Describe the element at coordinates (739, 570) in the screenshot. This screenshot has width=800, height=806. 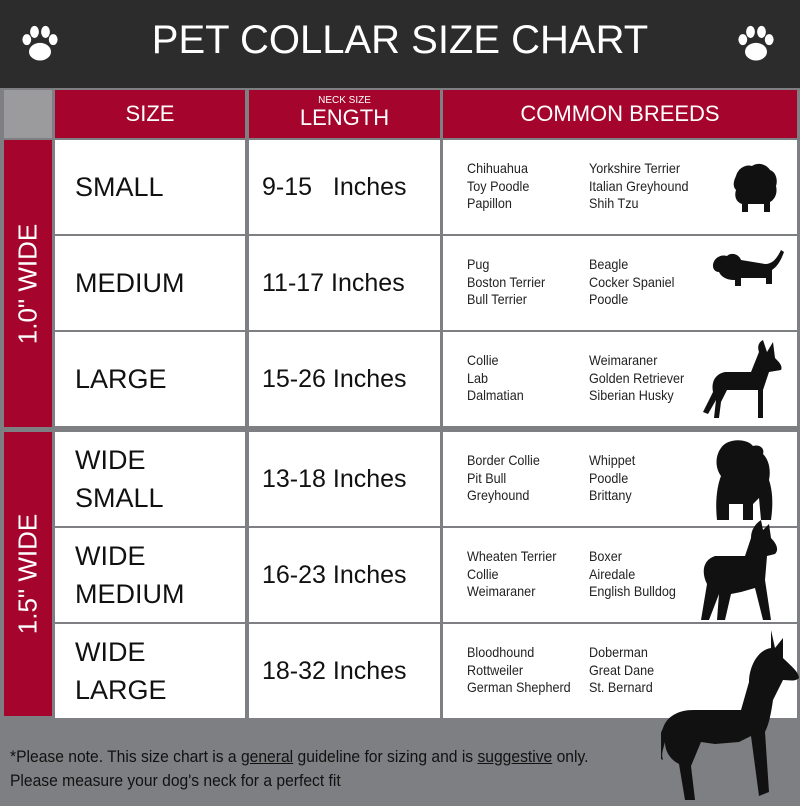
I see `pitbull-icon` at that location.